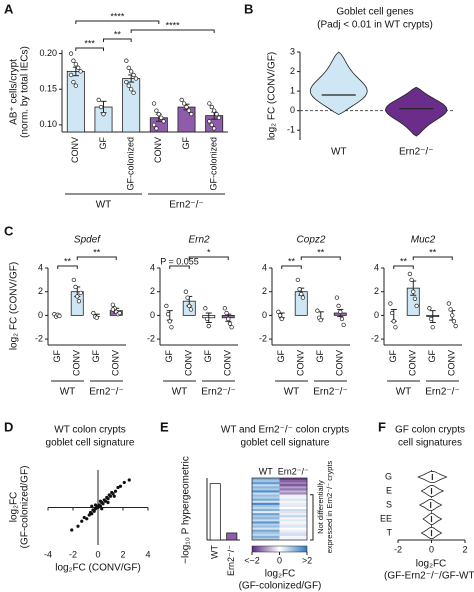 The image size is (474, 592). I want to click on y-tick-label: G, so click(388, 476).